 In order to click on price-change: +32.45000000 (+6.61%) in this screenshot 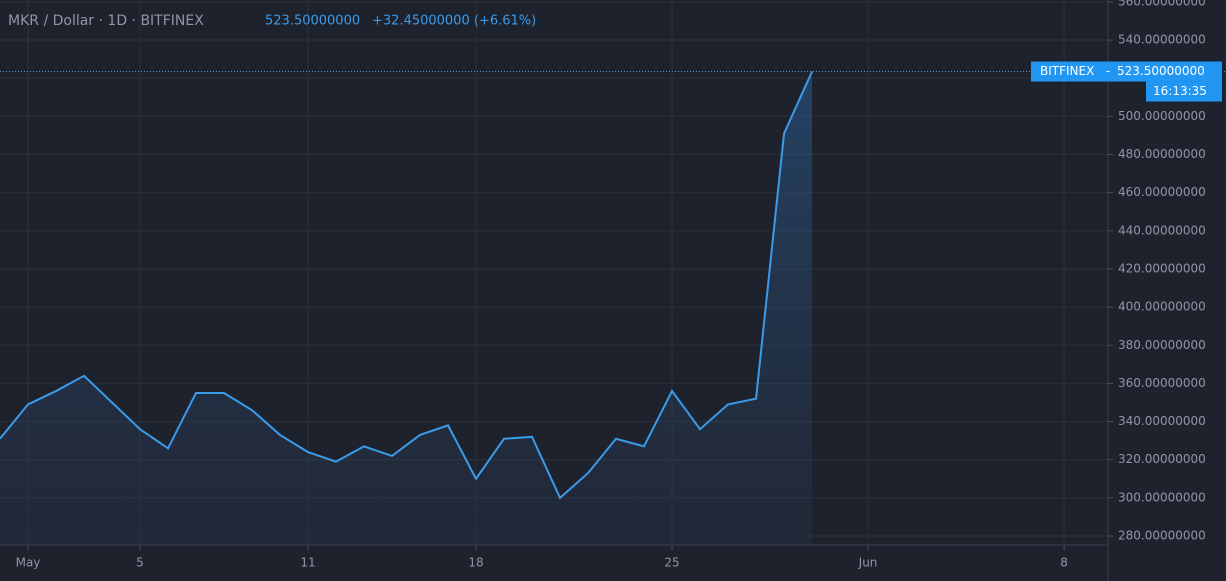, I will do `click(454, 21)`.